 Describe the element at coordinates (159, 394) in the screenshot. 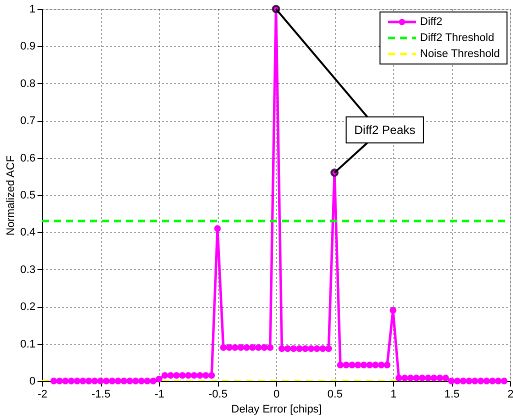

I see `x-tick-label: -1` at that location.